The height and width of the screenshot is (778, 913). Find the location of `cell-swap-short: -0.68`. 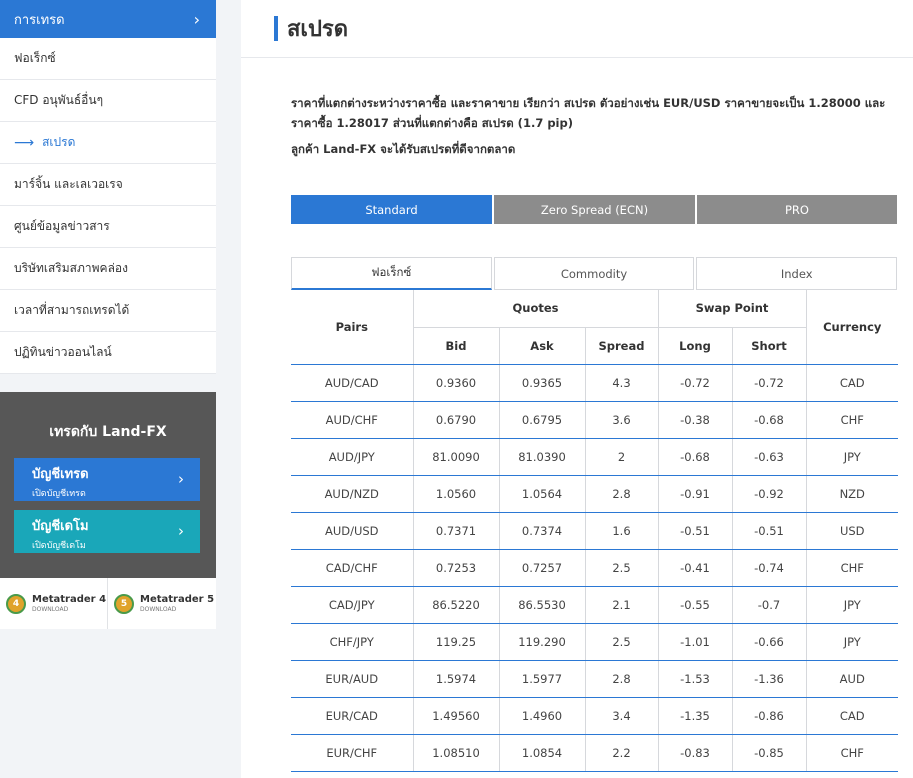

cell-swap-short: -0.68 is located at coordinates (768, 420).